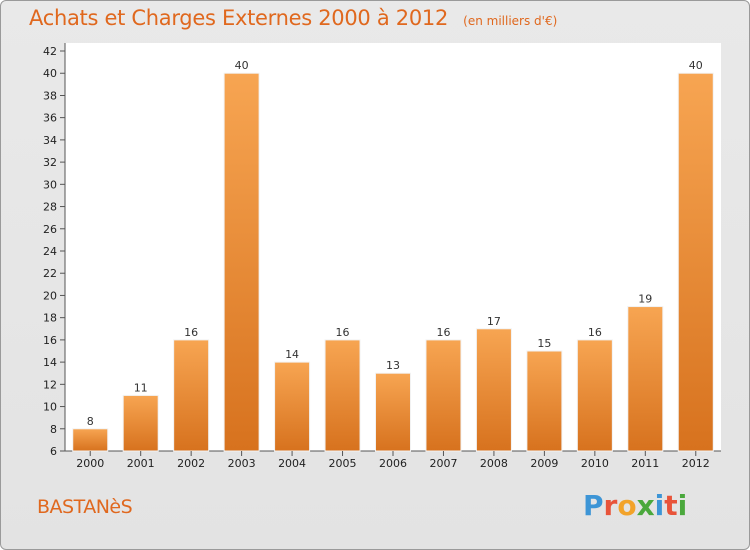  What do you see at coordinates (50, 207) in the screenshot?
I see `y-tick-label: 28` at bounding box center [50, 207].